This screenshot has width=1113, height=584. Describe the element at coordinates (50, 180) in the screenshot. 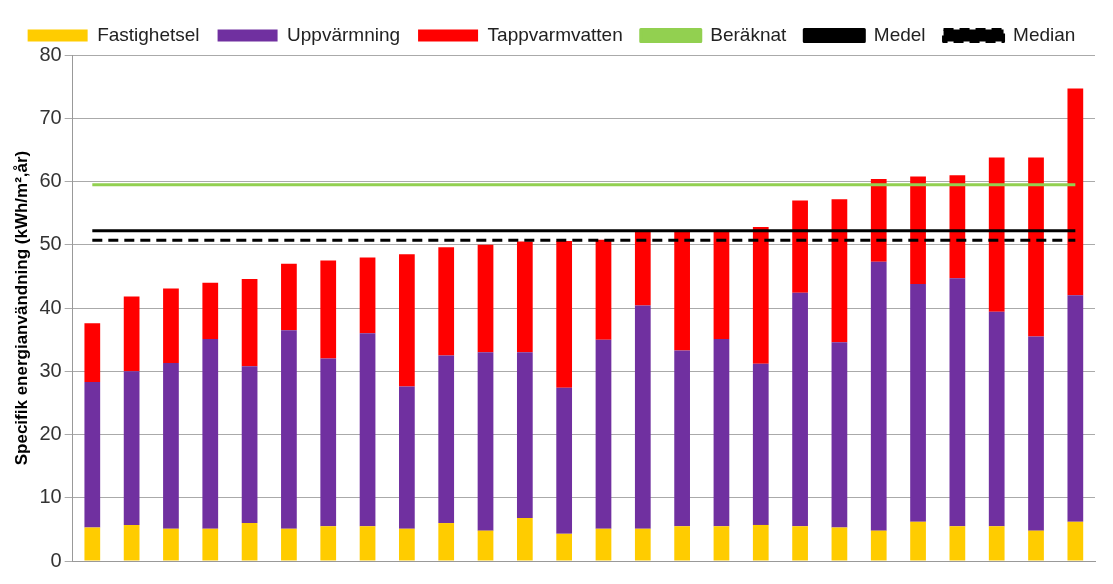

I see `y-tick-label: 60` at that location.